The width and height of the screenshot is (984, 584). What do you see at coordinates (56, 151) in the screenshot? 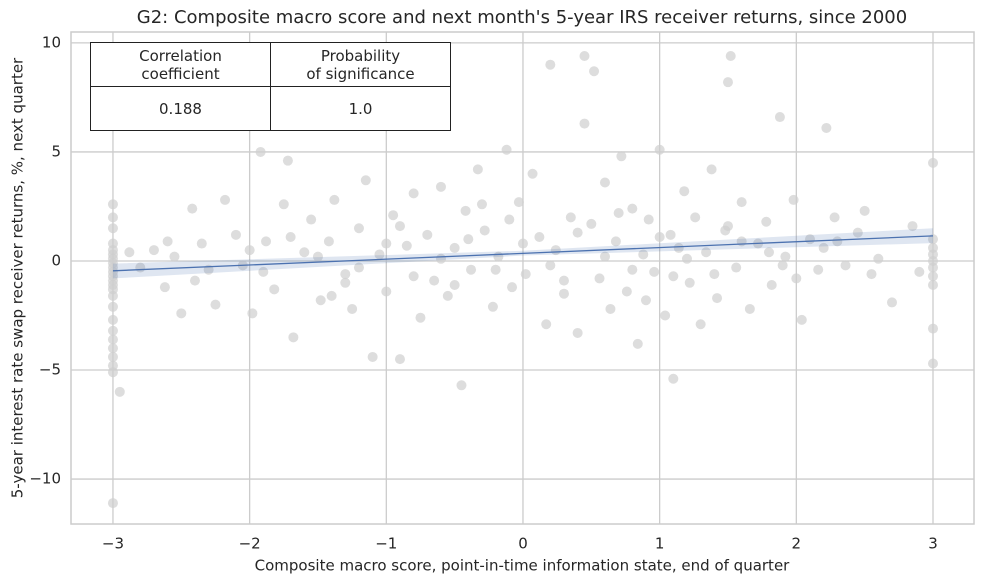
I see `y-tick-label: 5` at bounding box center [56, 151].